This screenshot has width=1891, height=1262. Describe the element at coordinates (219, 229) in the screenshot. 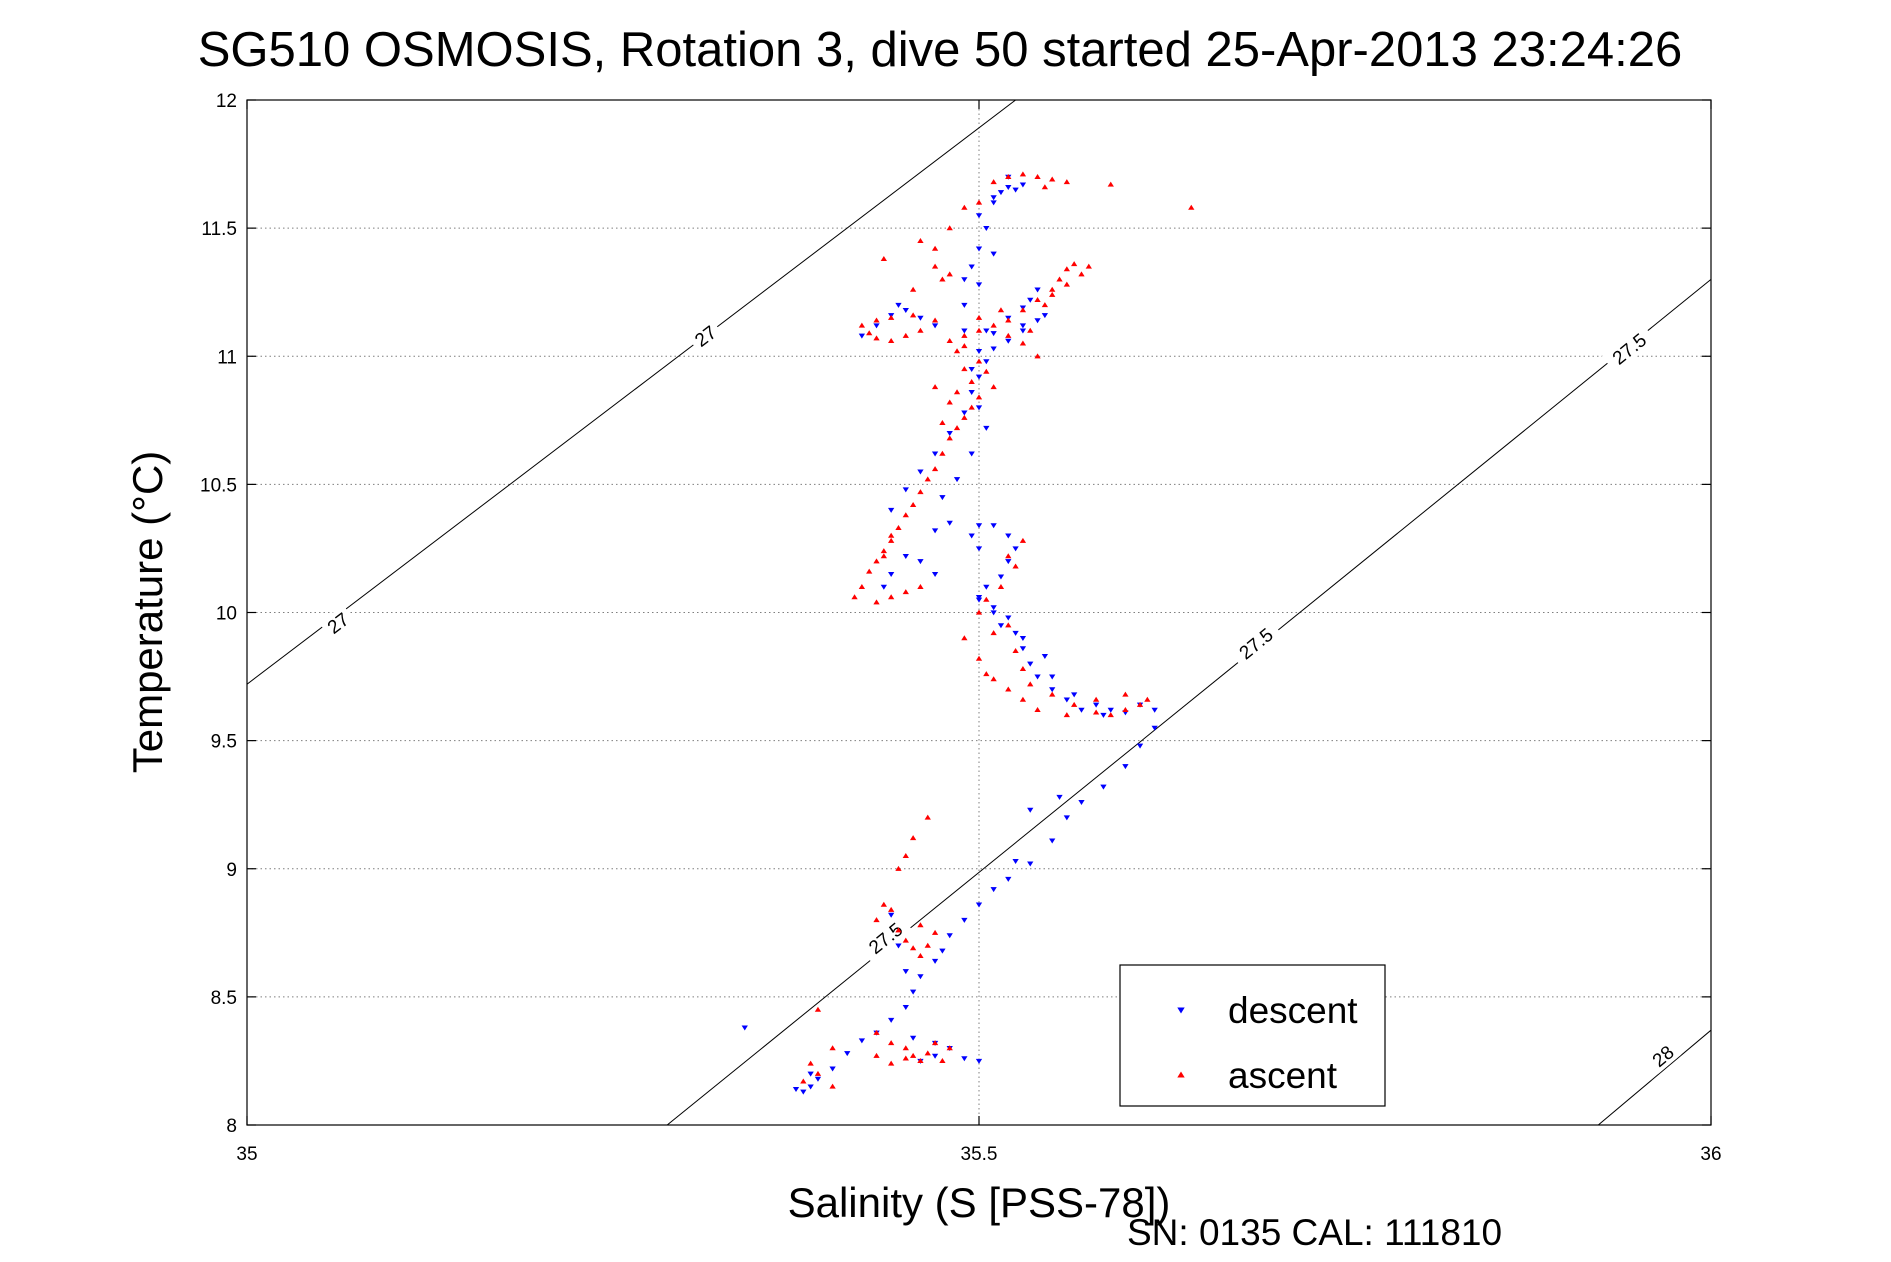

I see `y-tick-label: 11.5` at that location.